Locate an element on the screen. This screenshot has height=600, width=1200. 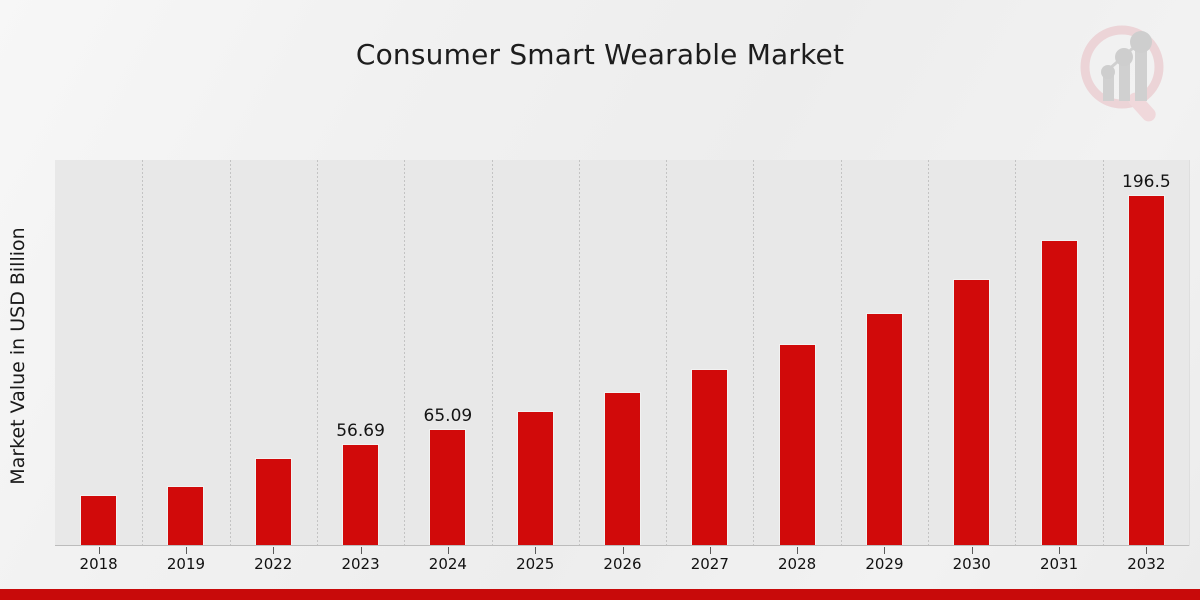
bar-2029 is located at coordinates (884, 429).